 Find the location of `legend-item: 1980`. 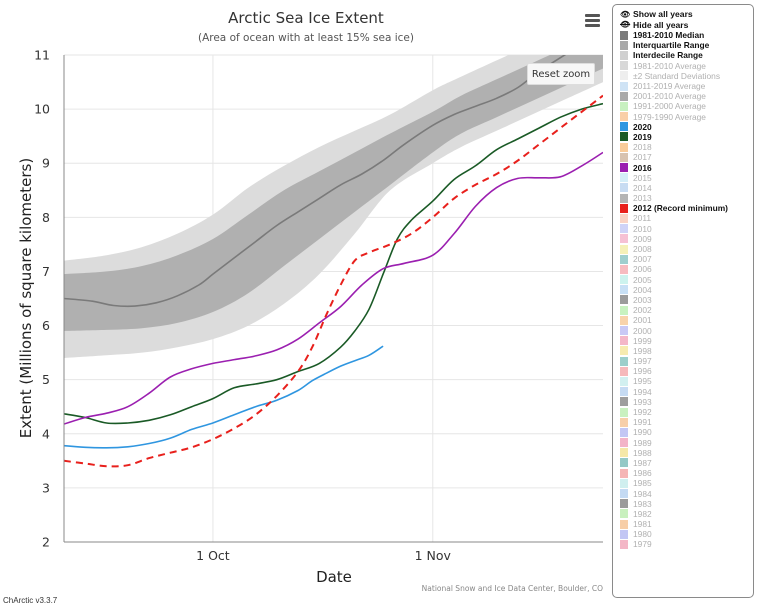

legend-item: 1980 is located at coordinates (686, 534).